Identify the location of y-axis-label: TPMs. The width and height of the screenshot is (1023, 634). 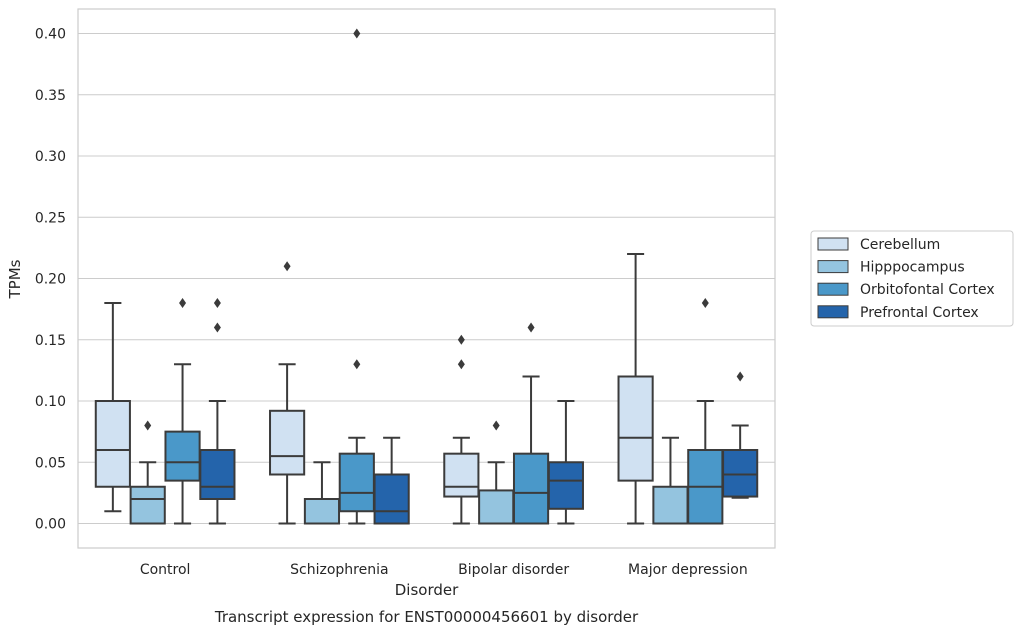
(15, 279).